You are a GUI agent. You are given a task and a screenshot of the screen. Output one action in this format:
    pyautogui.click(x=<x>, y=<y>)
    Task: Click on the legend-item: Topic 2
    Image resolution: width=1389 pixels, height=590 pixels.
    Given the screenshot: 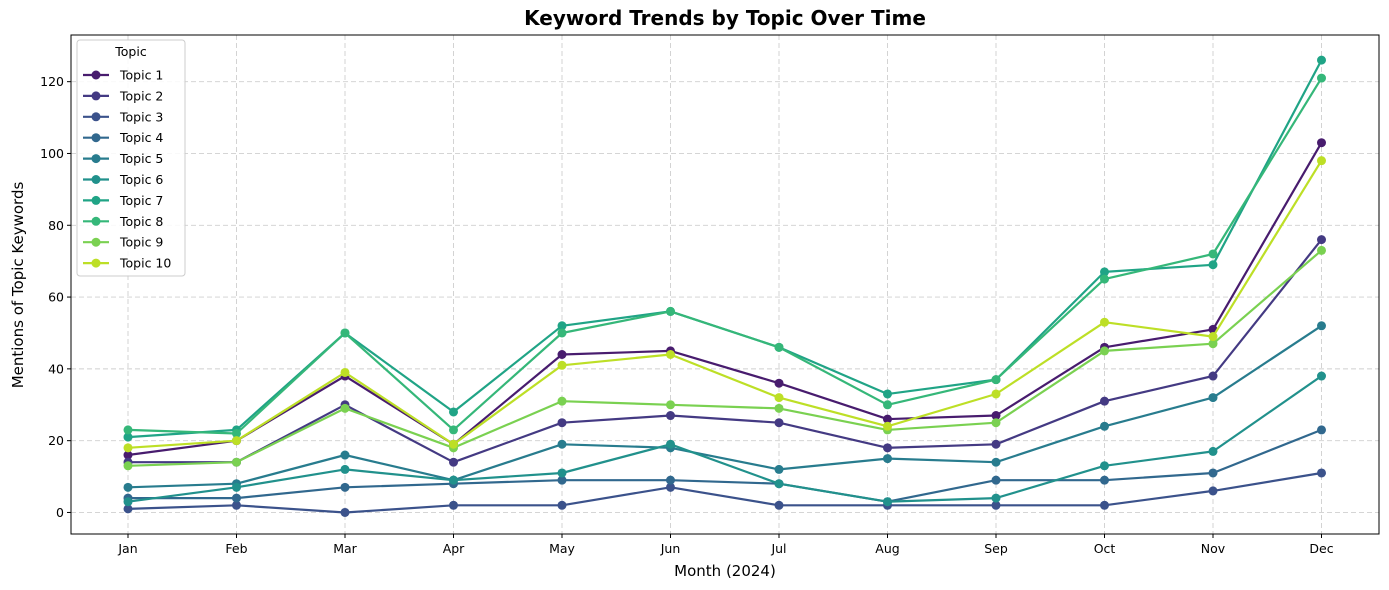 What is the action you would take?
    pyautogui.click(x=123, y=95)
    